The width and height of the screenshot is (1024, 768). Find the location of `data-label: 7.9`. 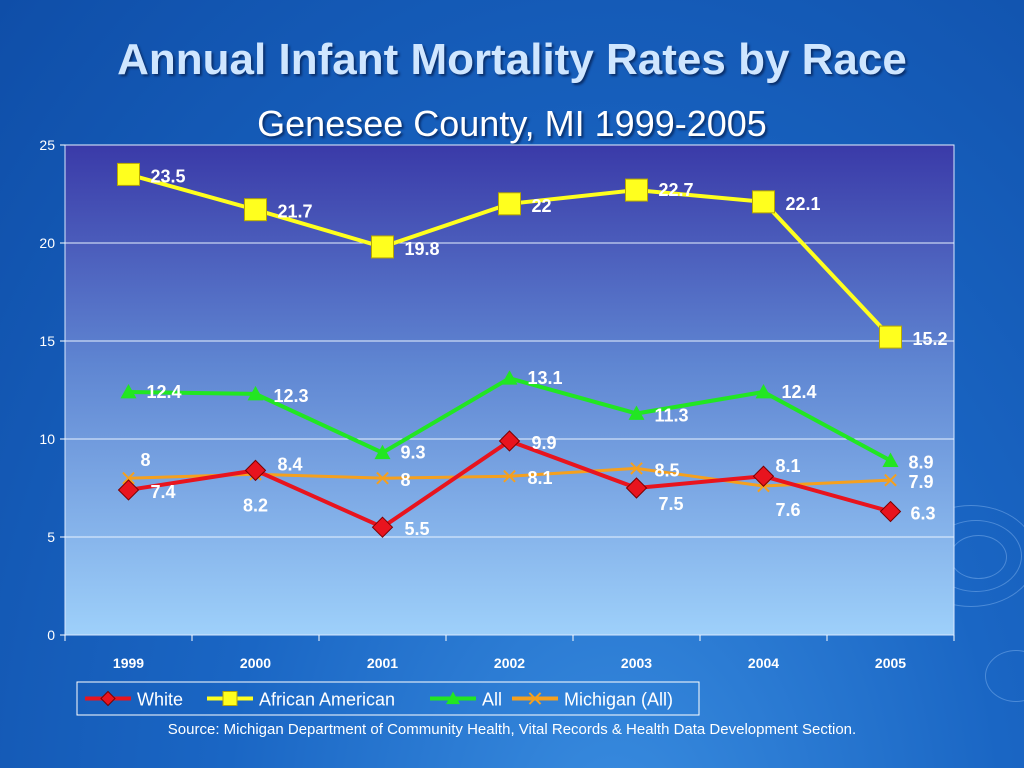

data-label: 7.9 is located at coordinates (921, 482).